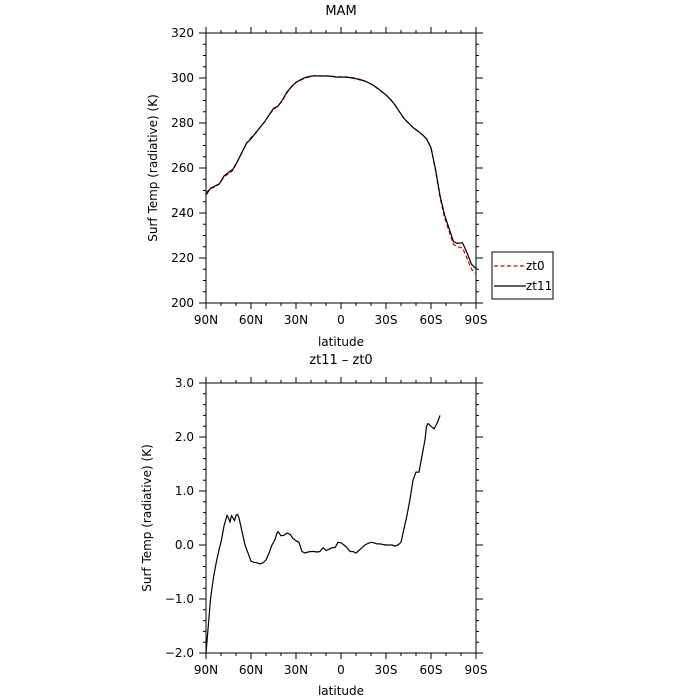 The image size is (700, 700). I want to click on bottom-y-tick-label: 0.0, so click(184, 545).